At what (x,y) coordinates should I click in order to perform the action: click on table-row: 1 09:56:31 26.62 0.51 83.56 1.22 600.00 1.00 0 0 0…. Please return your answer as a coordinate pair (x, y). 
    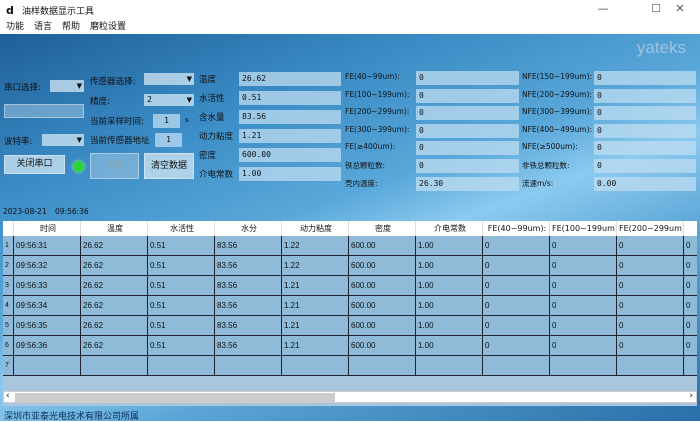
    Looking at the image, I should click on (350, 246).